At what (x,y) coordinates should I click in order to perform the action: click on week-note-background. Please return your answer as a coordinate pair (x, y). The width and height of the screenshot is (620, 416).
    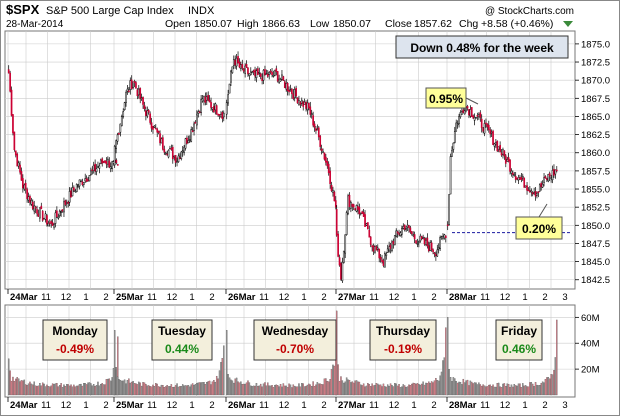
    Looking at the image, I should click on (482, 47).